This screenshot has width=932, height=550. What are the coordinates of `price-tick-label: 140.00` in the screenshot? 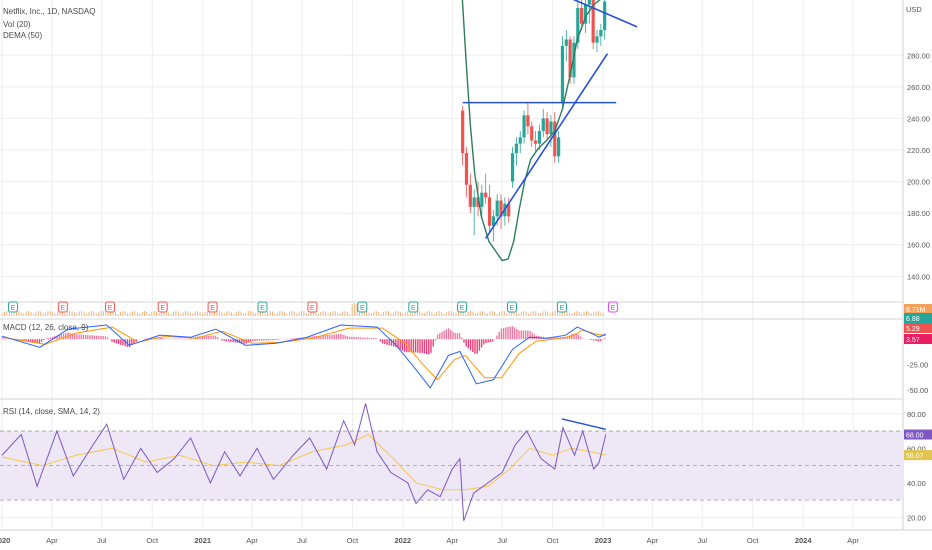 It's located at (918, 276).